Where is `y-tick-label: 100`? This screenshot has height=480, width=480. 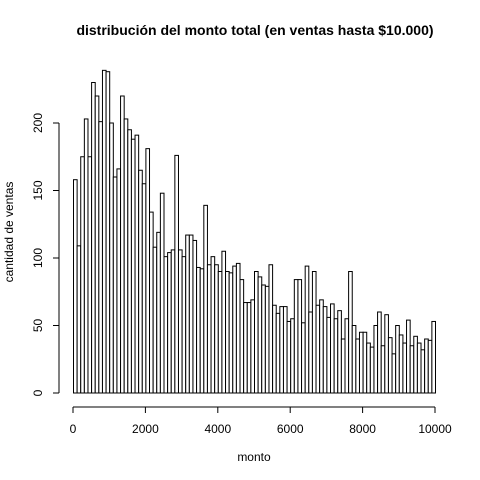 y-tick-label: 100 is located at coordinates (38, 258).